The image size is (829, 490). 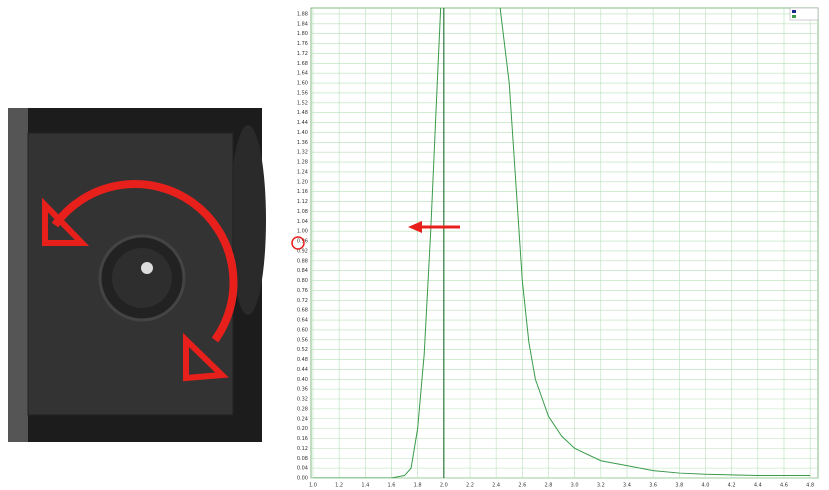 I want to click on x-tick-label: 2.2, so click(x=470, y=486).